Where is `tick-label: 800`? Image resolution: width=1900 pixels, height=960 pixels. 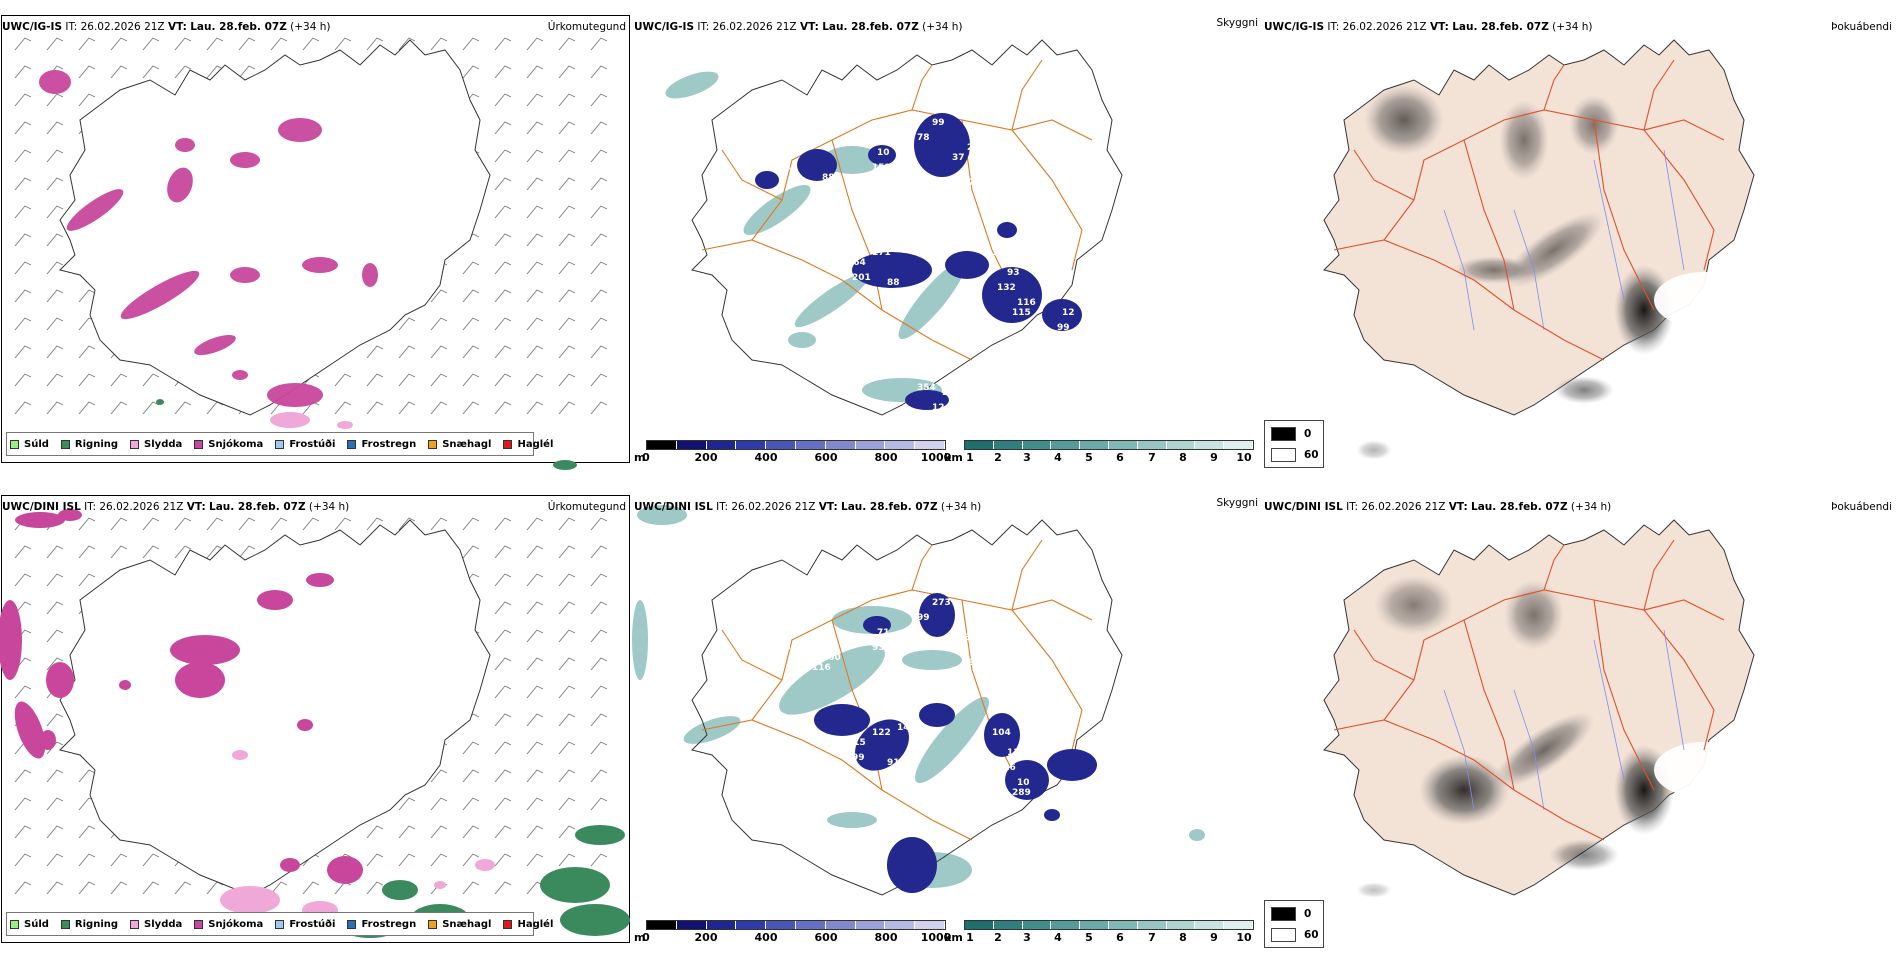 tick-label: 800 is located at coordinates (886, 937).